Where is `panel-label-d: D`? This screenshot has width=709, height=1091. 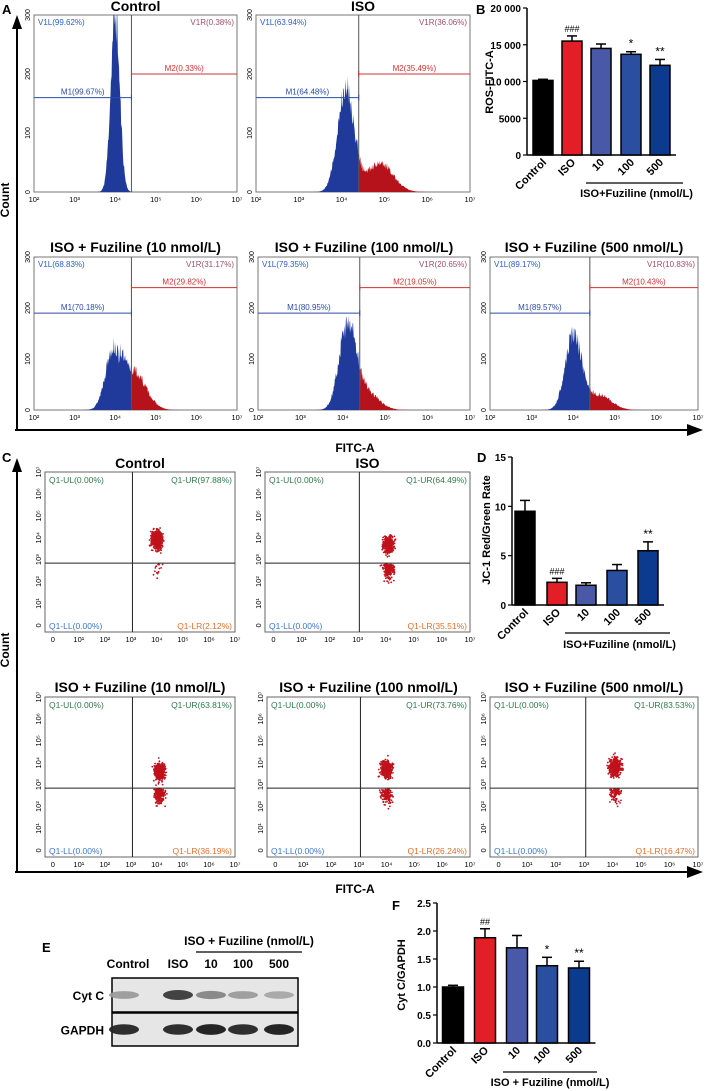 panel-label-d: D is located at coordinates (481, 457).